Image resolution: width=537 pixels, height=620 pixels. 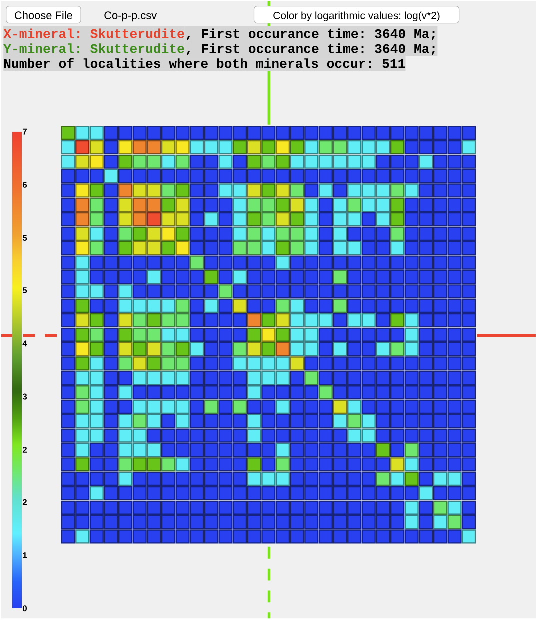 What do you see at coordinates (204, 63) in the screenshot?
I see `text: Number of localities where both minerals occur: 511` at bounding box center [204, 63].